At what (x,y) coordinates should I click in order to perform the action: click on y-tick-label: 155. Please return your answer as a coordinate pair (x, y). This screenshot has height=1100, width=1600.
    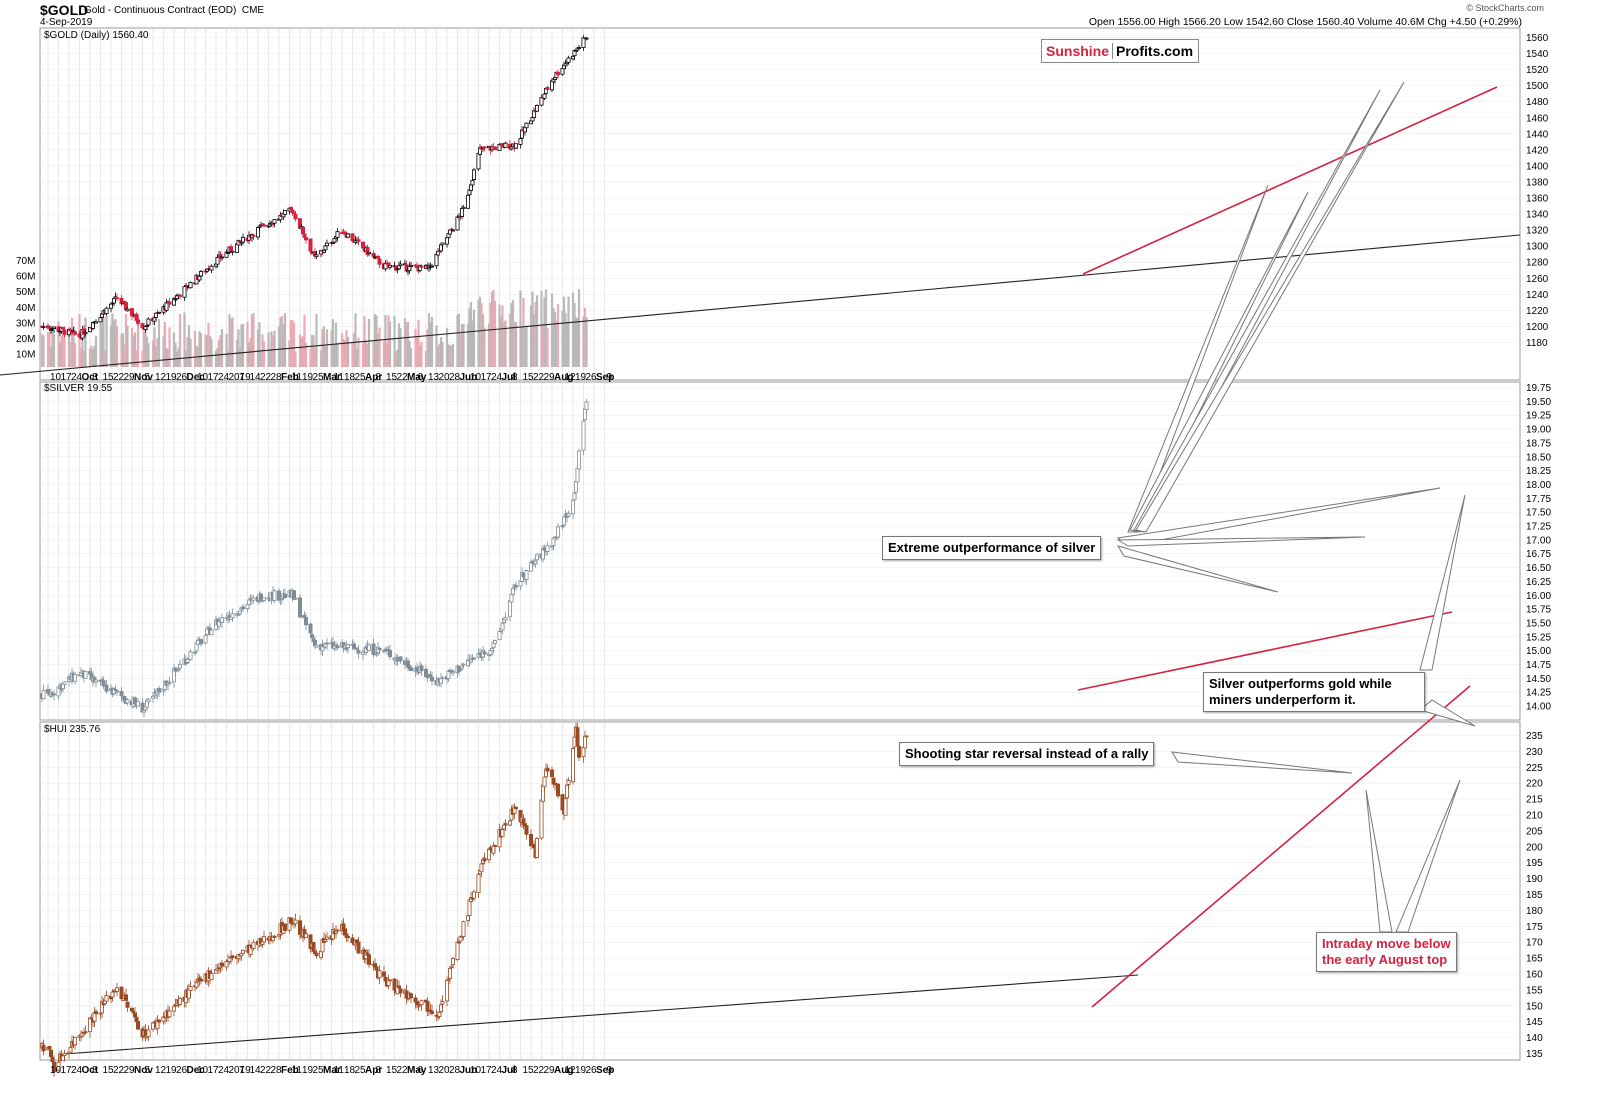
    Looking at the image, I should click on (1534, 990).